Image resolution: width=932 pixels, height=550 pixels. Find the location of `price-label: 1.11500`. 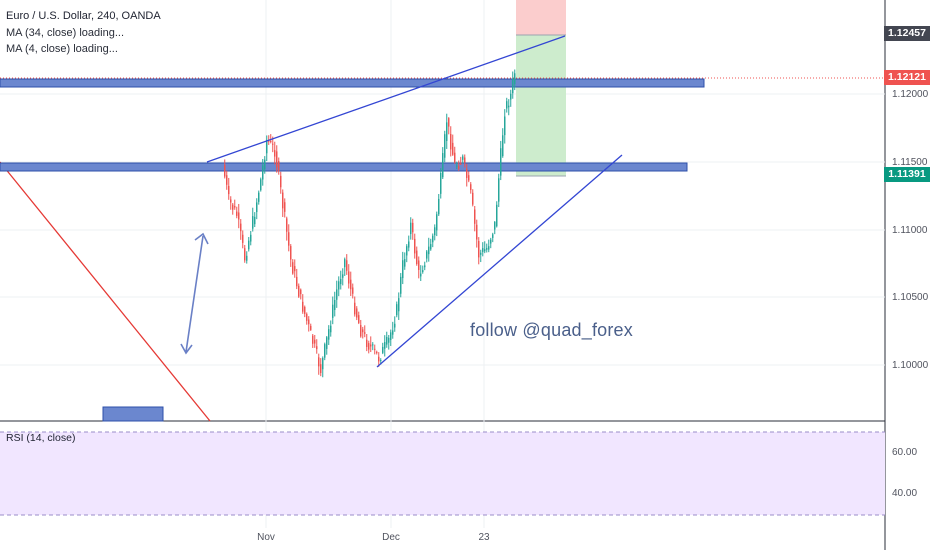

price-label: 1.11500 is located at coordinates (910, 162).